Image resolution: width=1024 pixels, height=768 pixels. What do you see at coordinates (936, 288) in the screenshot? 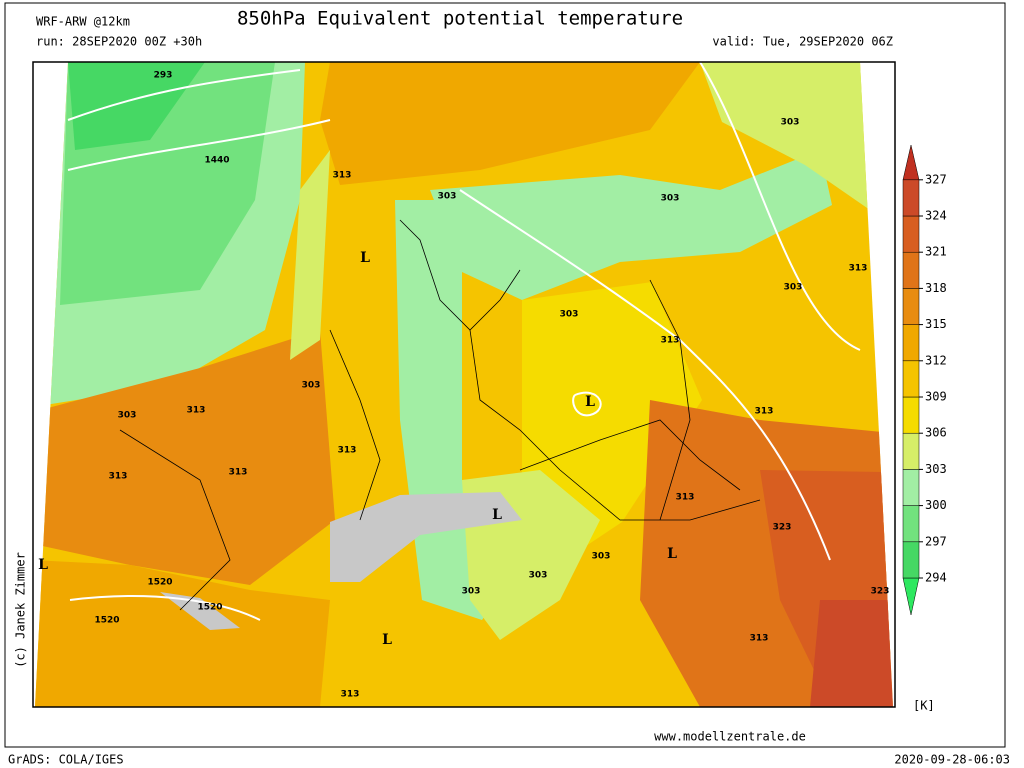
I see `colorbar-label: 318` at bounding box center [936, 288].